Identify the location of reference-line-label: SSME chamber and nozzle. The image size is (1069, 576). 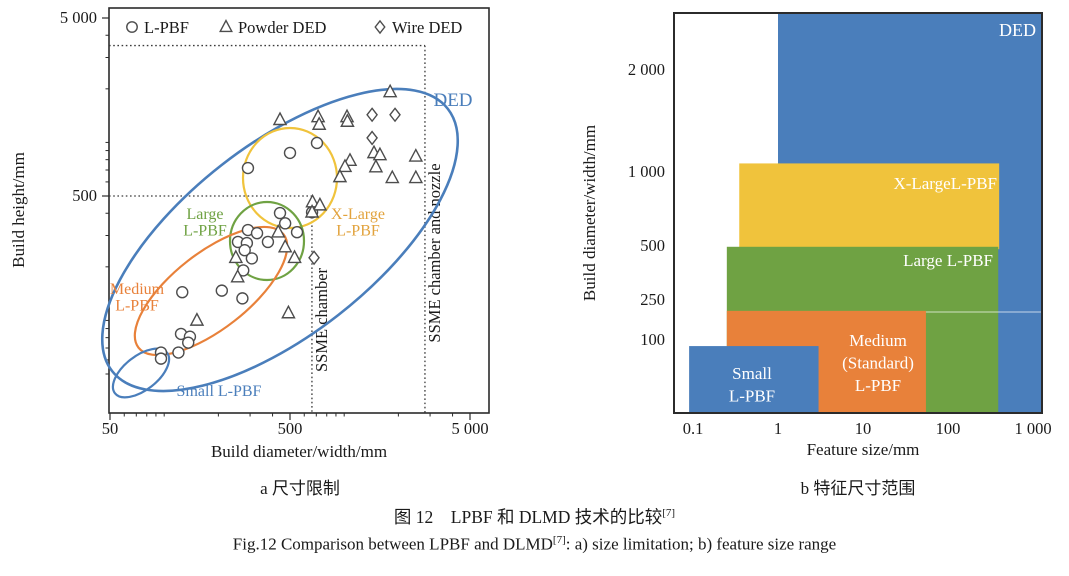
(434, 252).